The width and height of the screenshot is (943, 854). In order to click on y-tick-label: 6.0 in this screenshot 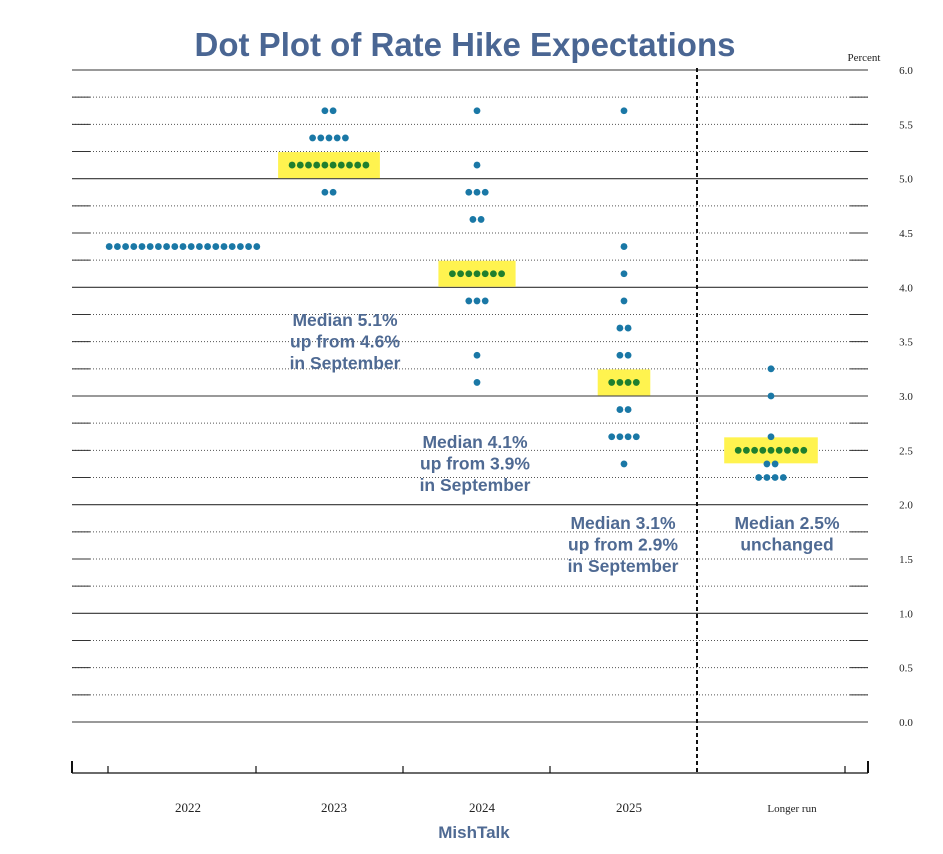, I will do `click(906, 71)`.